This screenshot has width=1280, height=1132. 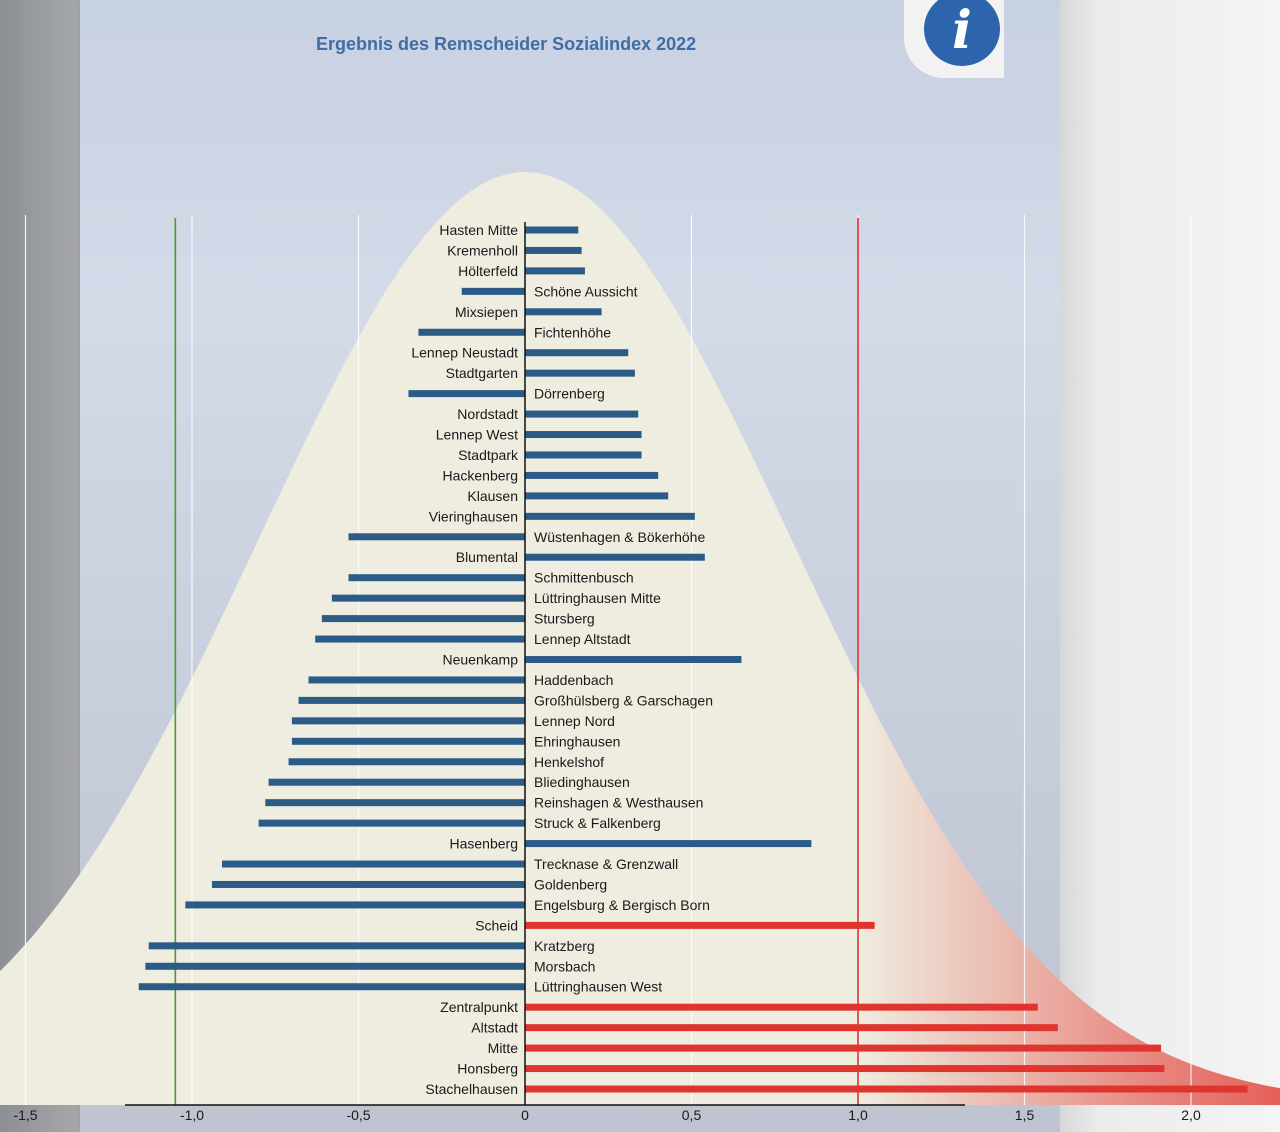 I want to click on category-label: Lennep Neustadt, so click(x=464, y=353).